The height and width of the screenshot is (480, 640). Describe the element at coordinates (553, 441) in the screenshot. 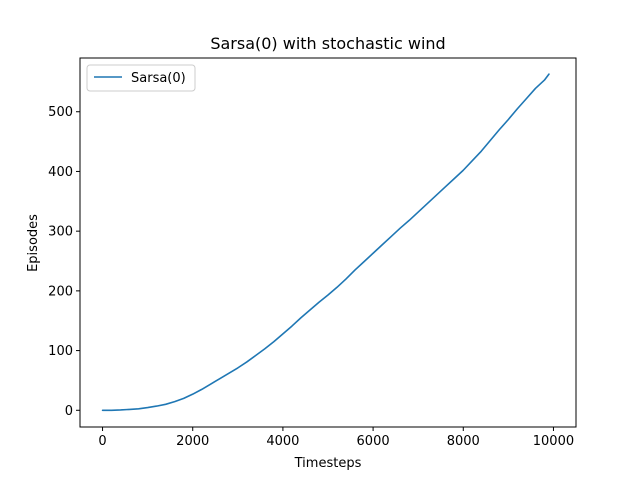

I see `x-tick-label: 10000` at that location.